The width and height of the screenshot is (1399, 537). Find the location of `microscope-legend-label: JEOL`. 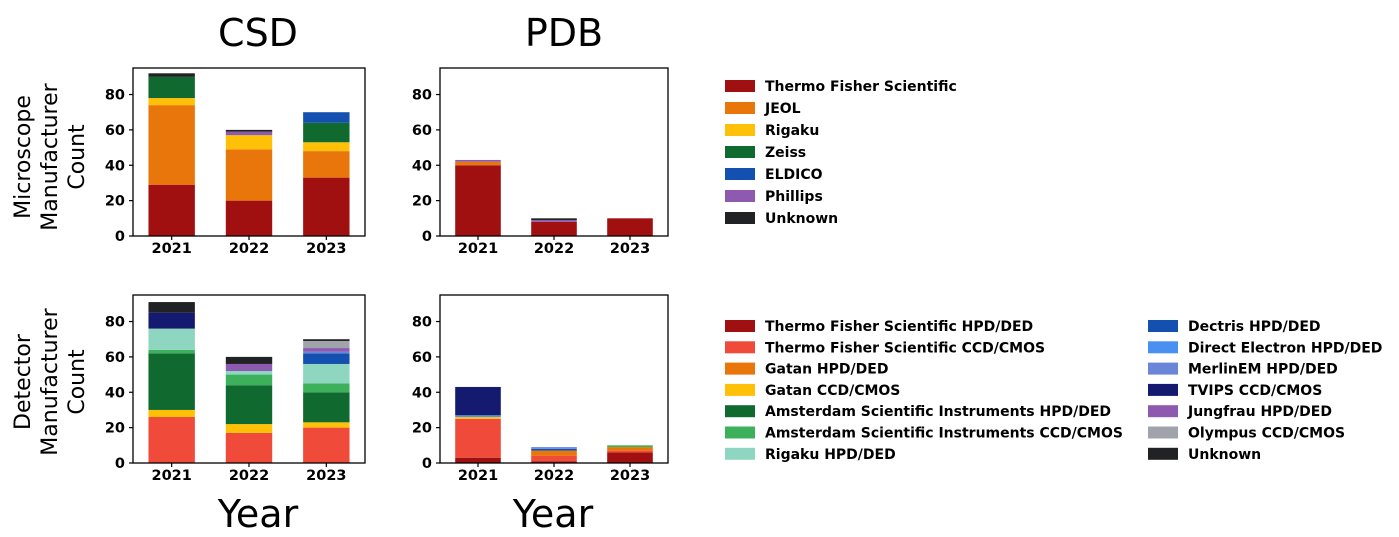

microscope-legend-label: JEOL is located at coordinates (782, 109).